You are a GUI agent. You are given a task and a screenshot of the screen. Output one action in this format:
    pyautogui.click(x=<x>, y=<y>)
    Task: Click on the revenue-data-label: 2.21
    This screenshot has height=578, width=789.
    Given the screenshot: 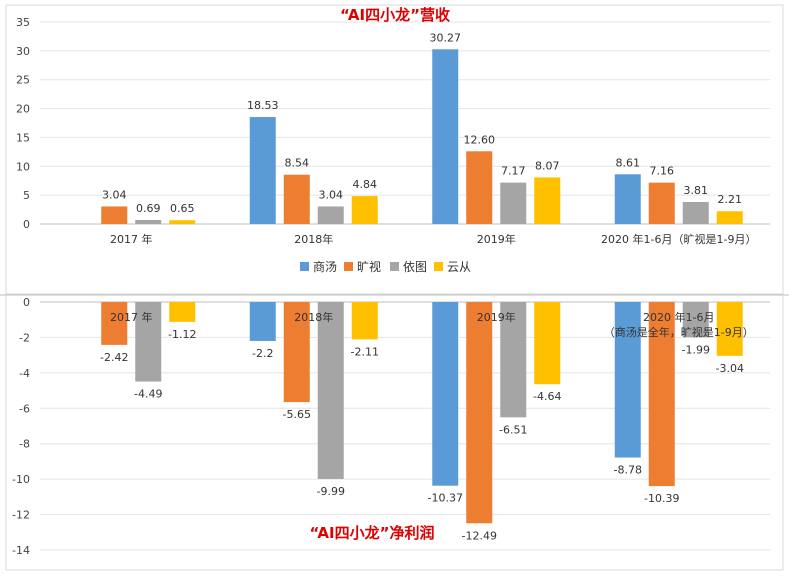 What is the action you would take?
    pyautogui.click(x=730, y=199)
    